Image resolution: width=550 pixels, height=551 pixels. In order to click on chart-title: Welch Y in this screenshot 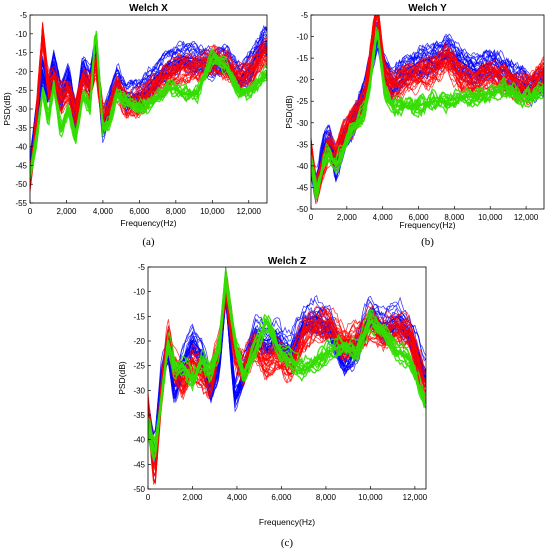, I will do `click(427, 8)`.